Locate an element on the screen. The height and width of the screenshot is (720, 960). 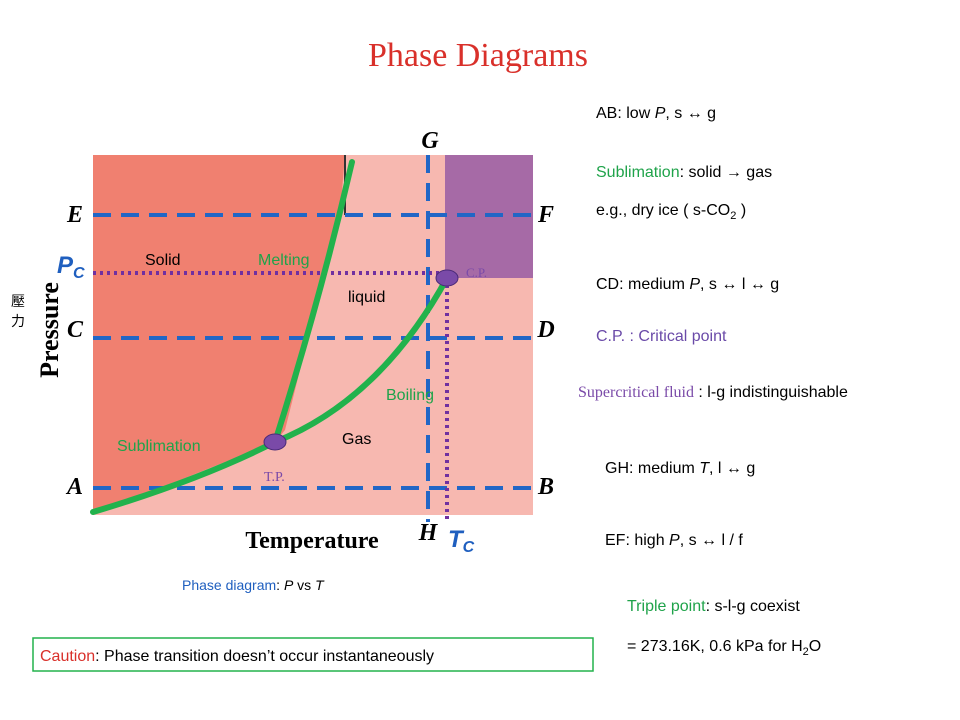
pc-label: PC is located at coordinates (71, 267).